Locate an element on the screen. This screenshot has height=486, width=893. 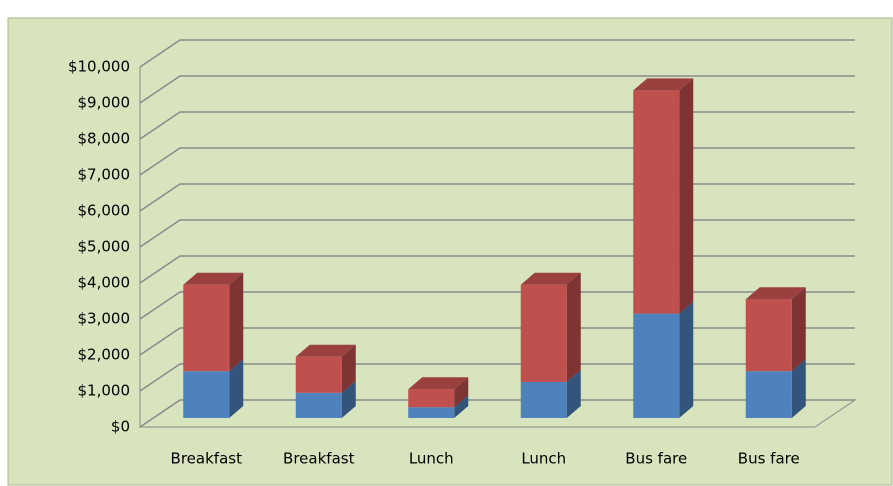
y-tick-label: $6,000 is located at coordinates (104, 211).